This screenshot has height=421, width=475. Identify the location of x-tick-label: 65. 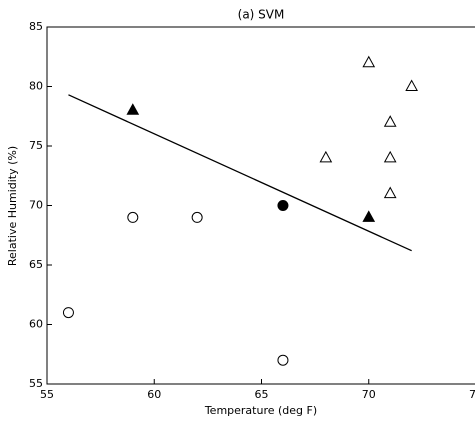
(262, 394).